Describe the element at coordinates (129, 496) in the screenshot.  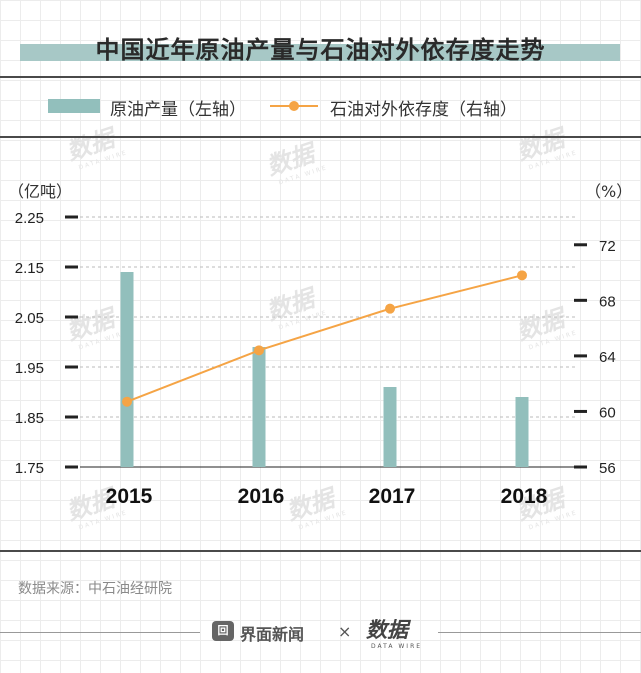
I see `x-axis-label: 2015` at that location.